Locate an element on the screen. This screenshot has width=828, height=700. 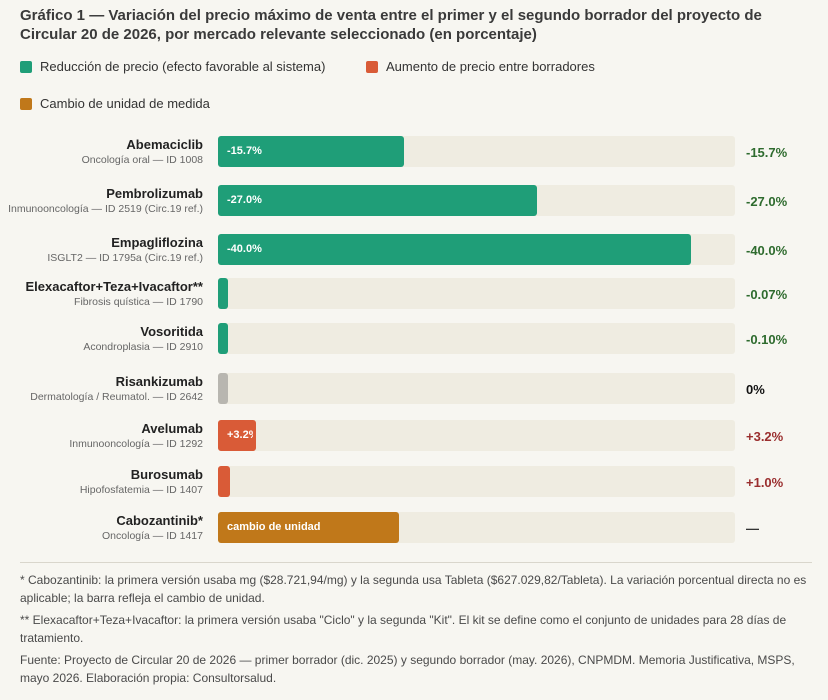
value-label: -27.0% is located at coordinates (767, 201).